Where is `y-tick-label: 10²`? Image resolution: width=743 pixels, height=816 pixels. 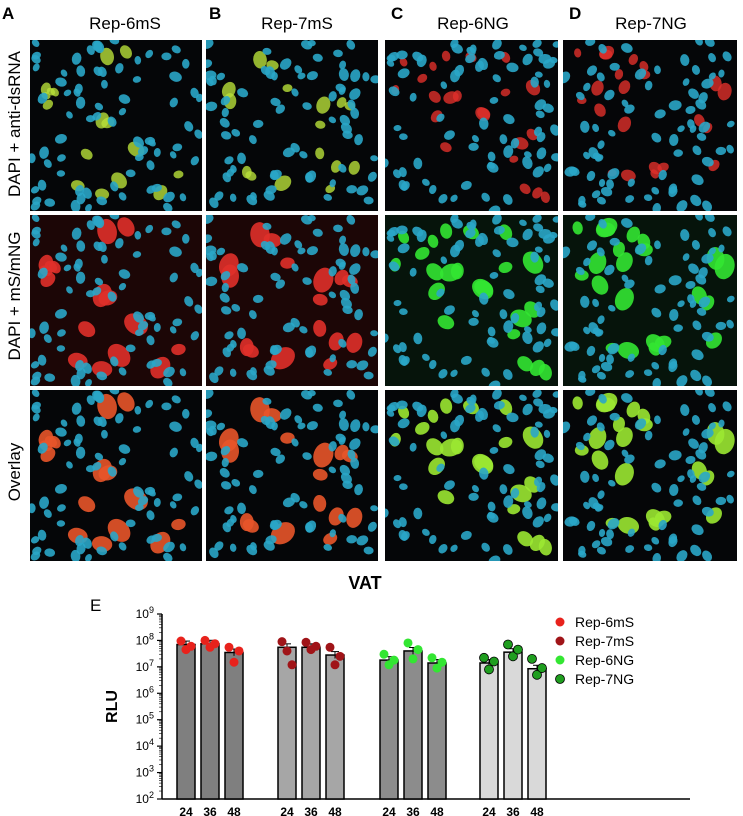
y-tick-label: 10² is located at coordinates (145, 798).